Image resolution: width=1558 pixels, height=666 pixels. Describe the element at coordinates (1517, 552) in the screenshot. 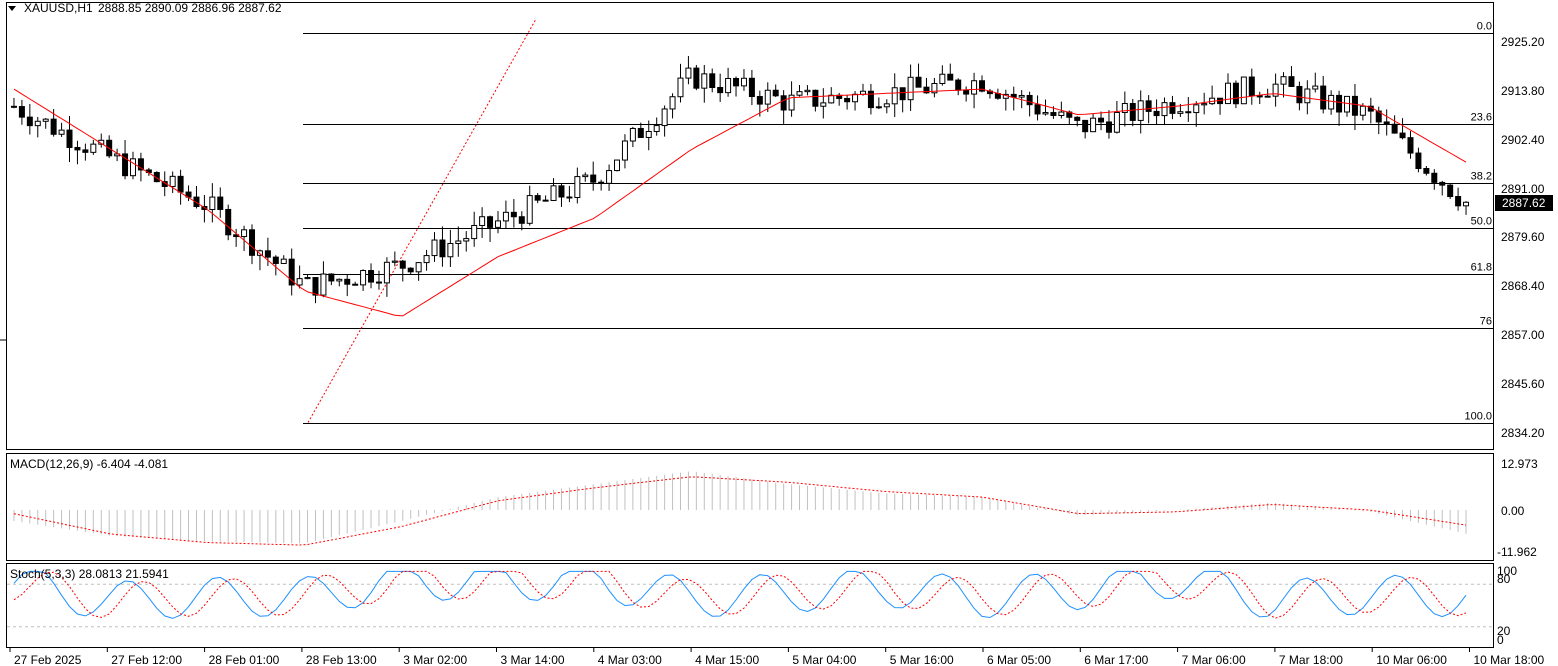

I see `macd-tick: -11.962` at that location.